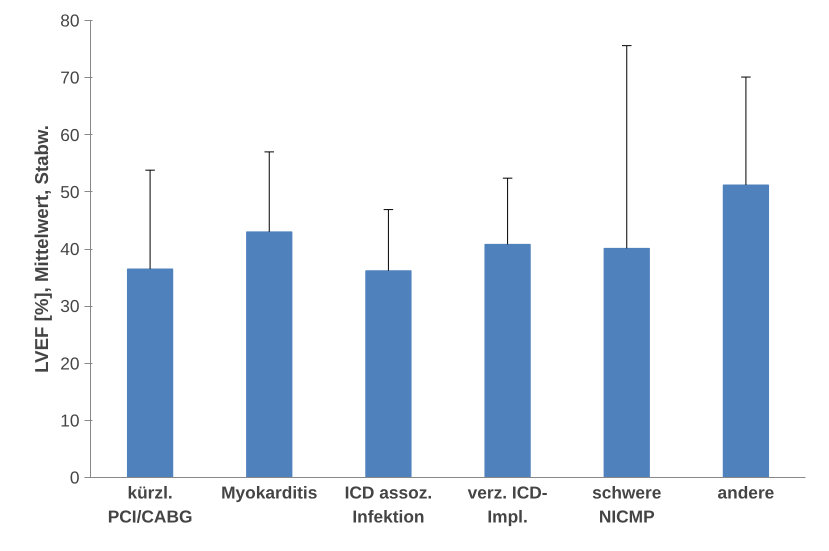 The width and height of the screenshot is (829, 551). Describe the element at coordinates (75, 478) in the screenshot. I see `y-tick-label: 0` at that location.